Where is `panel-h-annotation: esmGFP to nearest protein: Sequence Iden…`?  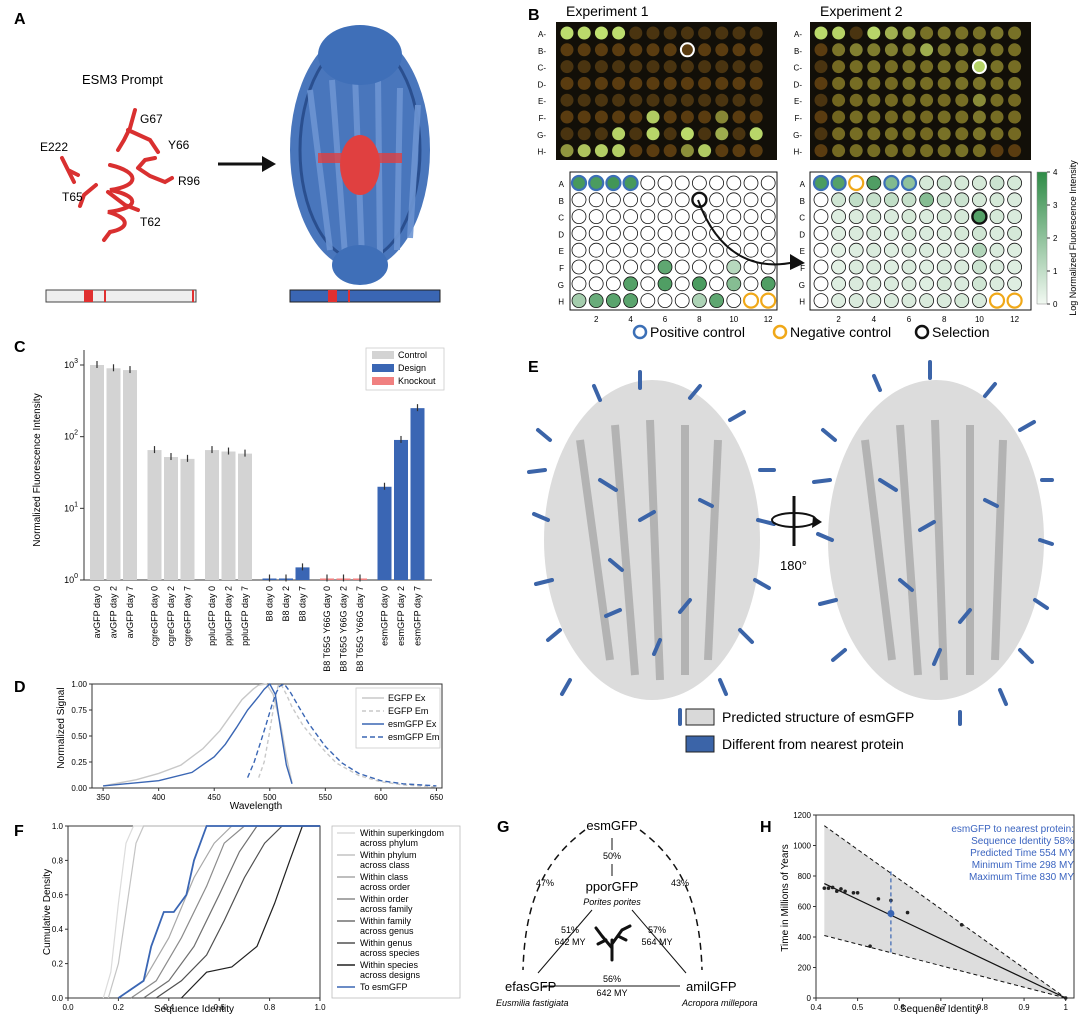
panel-h-annotation: esmGFP to nearest protein: Sequence Iden… is located at coordinates (1012, 853).